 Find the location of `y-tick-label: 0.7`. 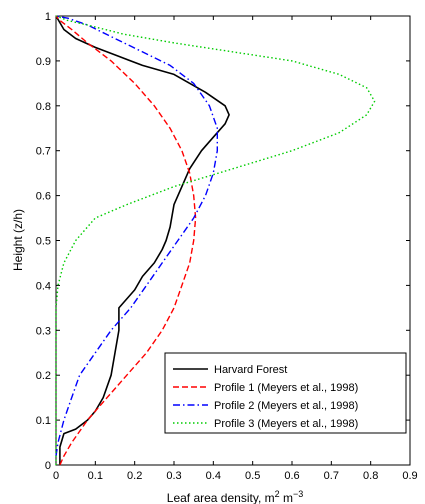

y-tick-label: 0.7 is located at coordinates (43, 152).